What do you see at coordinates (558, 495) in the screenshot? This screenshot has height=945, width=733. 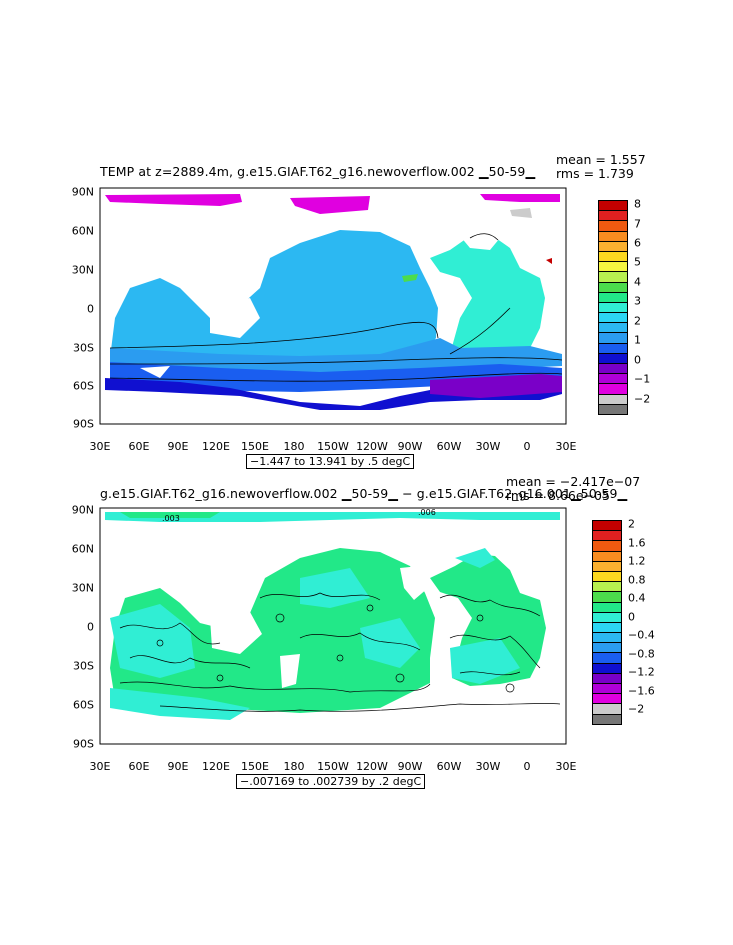 I see `rms-text: rms = 8.66e−05` at bounding box center [558, 495].